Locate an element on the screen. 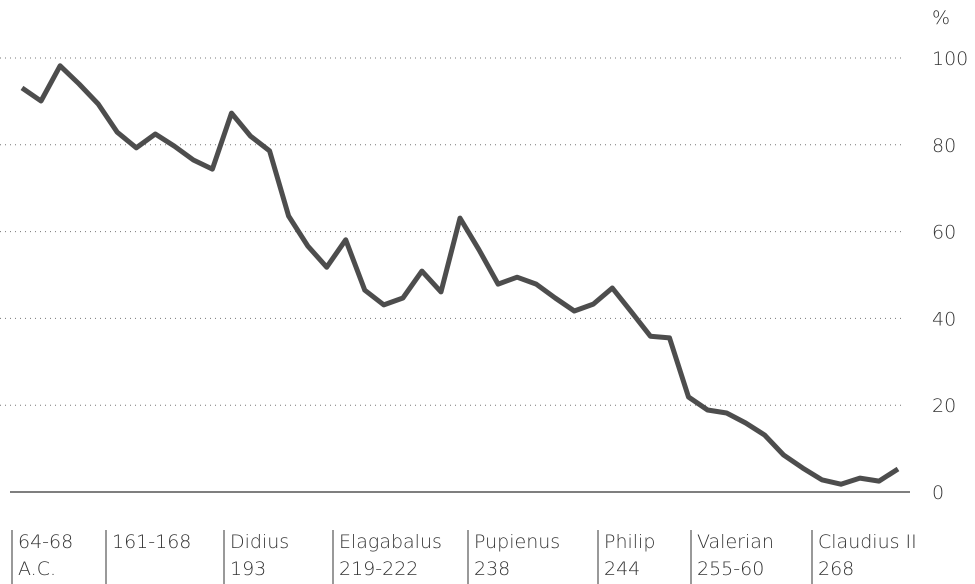  unit-label: % is located at coordinates (941, 18).